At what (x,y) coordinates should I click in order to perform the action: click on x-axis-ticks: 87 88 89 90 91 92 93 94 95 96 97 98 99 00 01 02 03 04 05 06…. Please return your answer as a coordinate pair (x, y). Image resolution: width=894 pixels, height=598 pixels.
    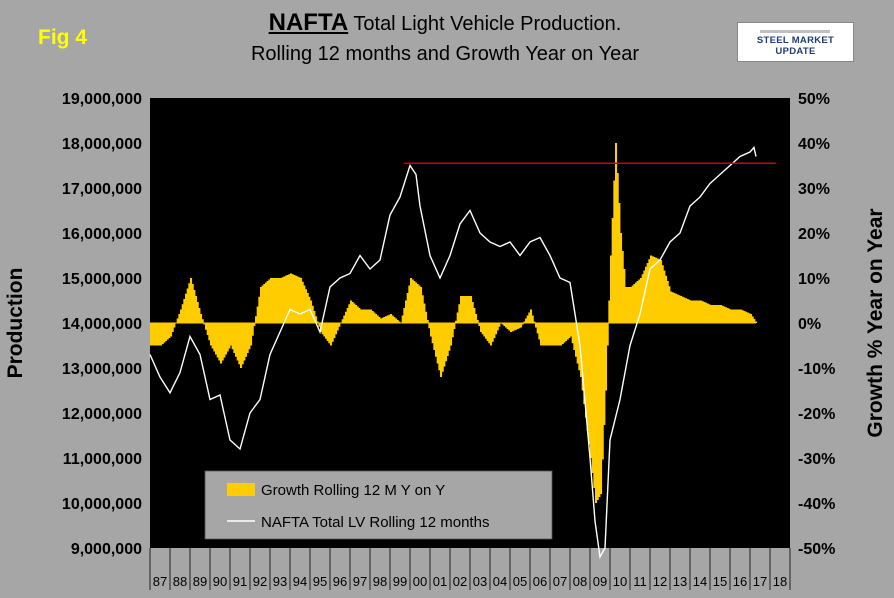
    Looking at the image, I should click on (470, 569).